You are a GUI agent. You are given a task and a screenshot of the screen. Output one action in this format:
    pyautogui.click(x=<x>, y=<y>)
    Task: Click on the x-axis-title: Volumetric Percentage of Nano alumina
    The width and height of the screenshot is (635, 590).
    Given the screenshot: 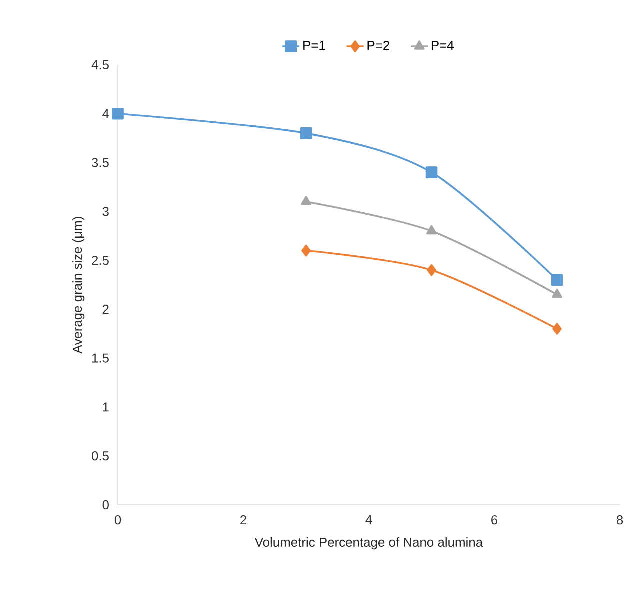 What is the action you would take?
    pyautogui.click(x=369, y=544)
    